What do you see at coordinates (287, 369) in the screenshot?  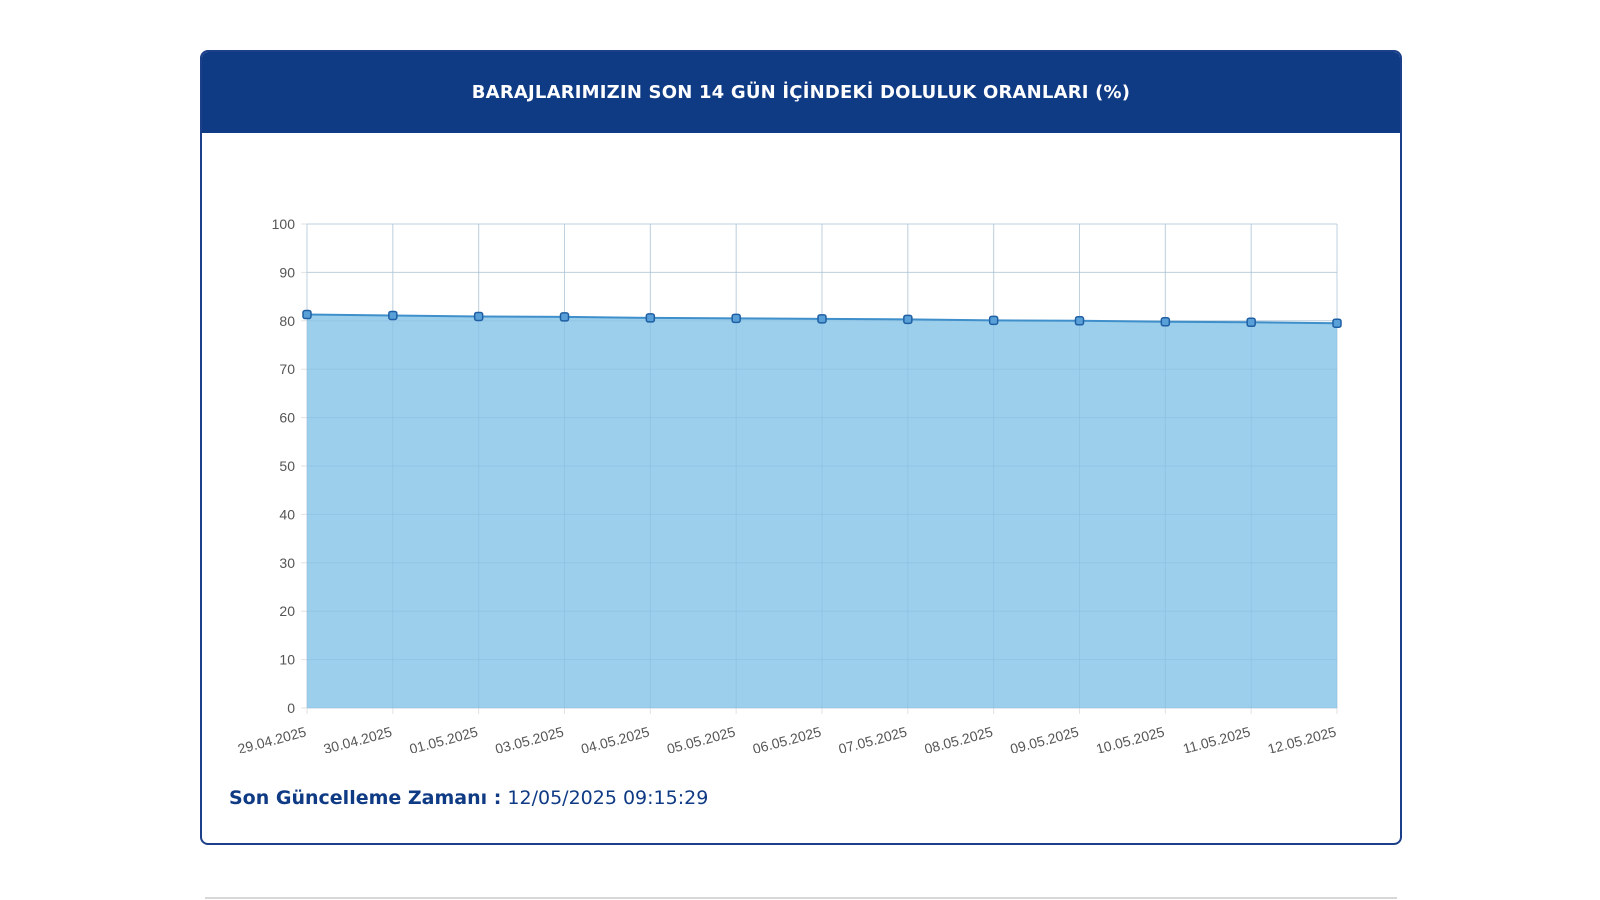 I see `y-tick-label: 70` at bounding box center [287, 369].